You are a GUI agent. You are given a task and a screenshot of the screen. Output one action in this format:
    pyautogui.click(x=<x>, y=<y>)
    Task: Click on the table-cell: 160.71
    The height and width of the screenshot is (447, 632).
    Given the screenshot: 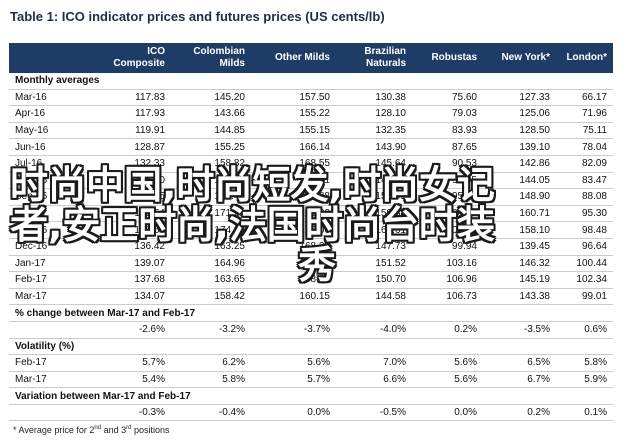 What is the action you would take?
    pyautogui.click(x=519, y=214)
    